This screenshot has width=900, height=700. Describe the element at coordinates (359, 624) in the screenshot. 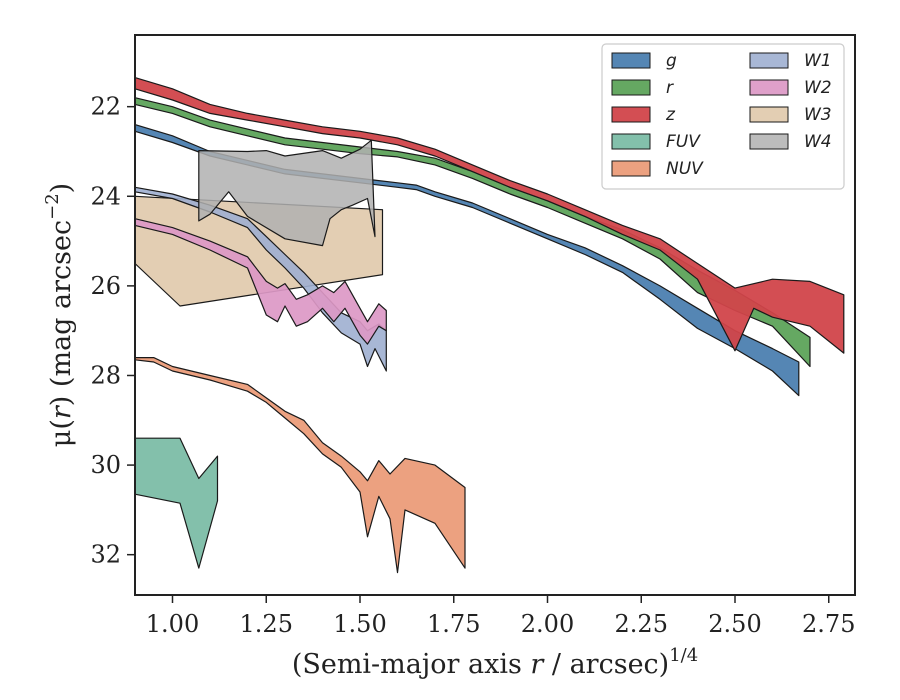

I see `x-tick-label: 1.50` at that location.